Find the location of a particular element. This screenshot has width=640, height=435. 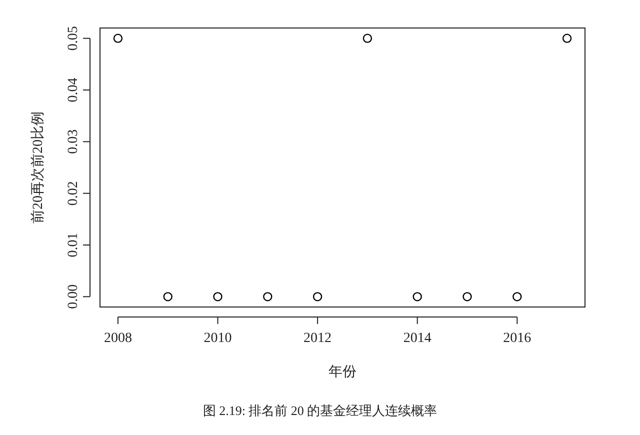

caption: 图 2.19: 排名前 20 的基金经理人连续概率 is located at coordinates (320, 410).